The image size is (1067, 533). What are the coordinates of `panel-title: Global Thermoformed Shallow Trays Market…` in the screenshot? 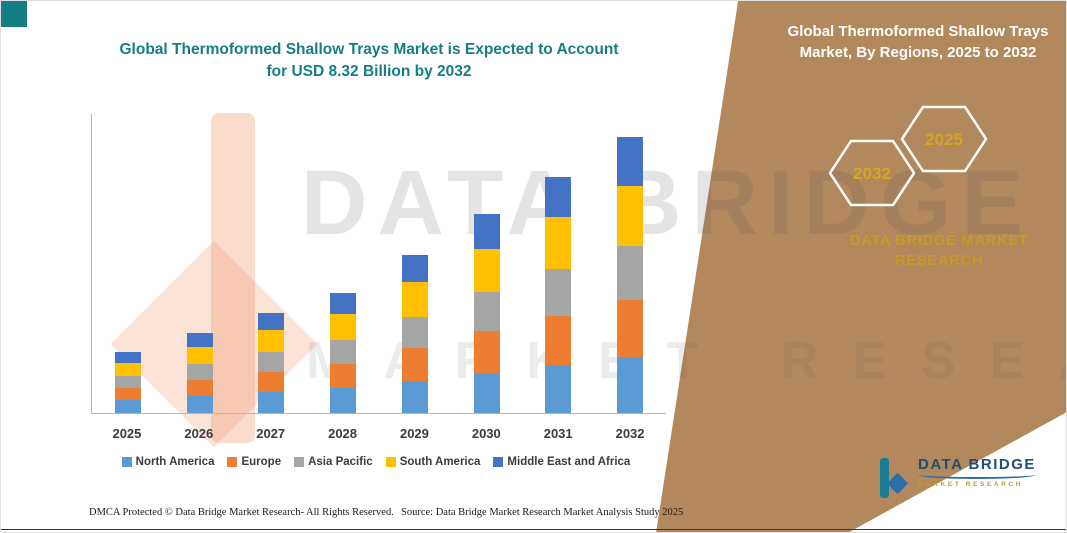 It's located at (918, 42).